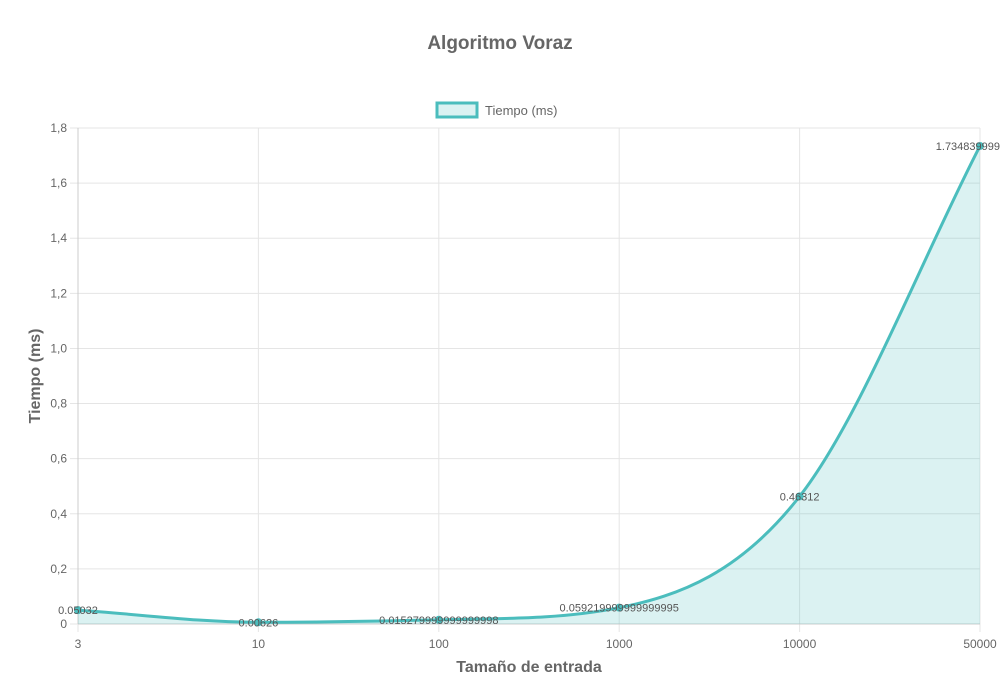 Image resolution: width=1000 pixels, height=700 pixels. I want to click on y-tick-label: 0,2, so click(58, 569).